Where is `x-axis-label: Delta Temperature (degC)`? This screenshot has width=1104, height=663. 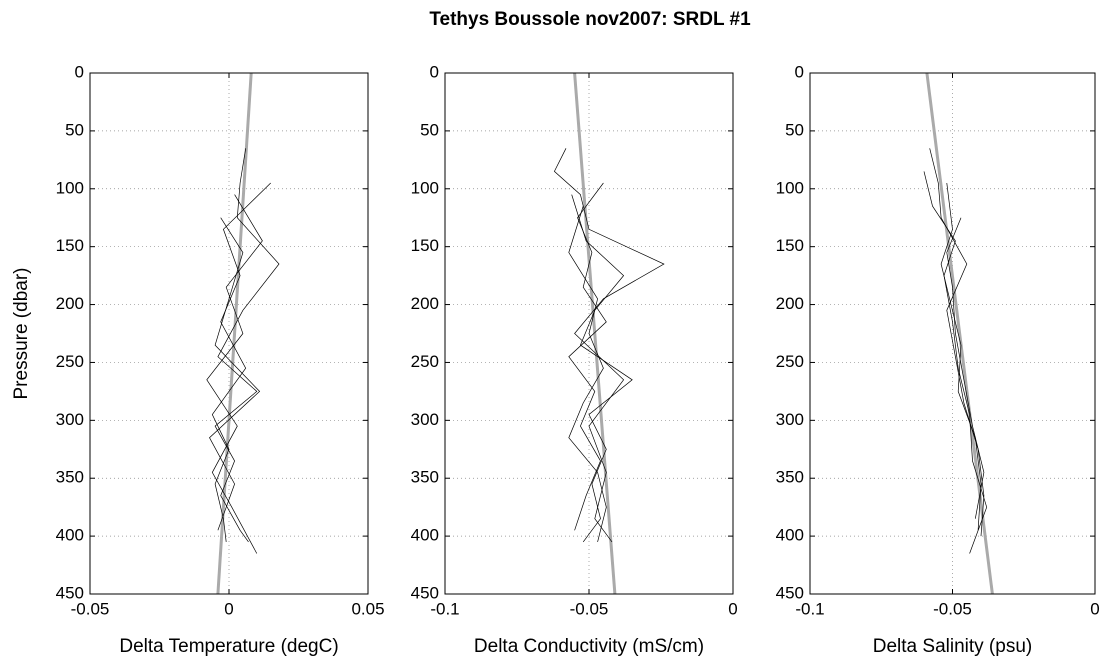
x-axis-label: Delta Temperature (degC) is located at coordinates (228, 646).